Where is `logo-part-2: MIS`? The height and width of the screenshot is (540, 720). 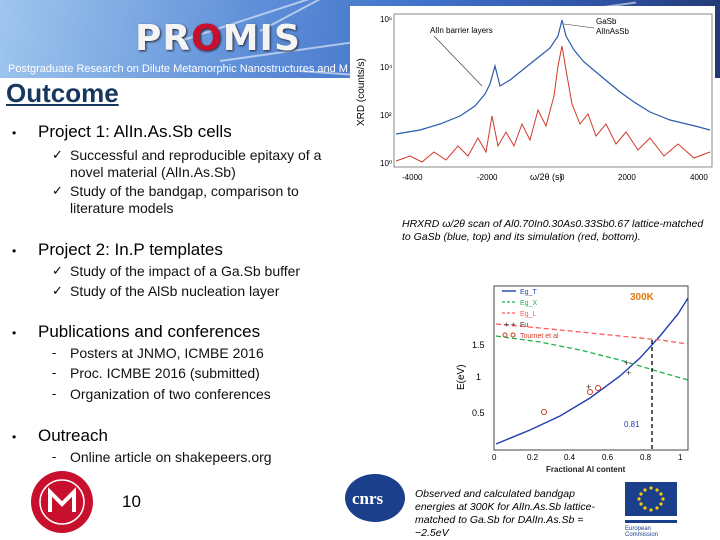 logo-part-2: MIS is located at coordinates (261, 38).